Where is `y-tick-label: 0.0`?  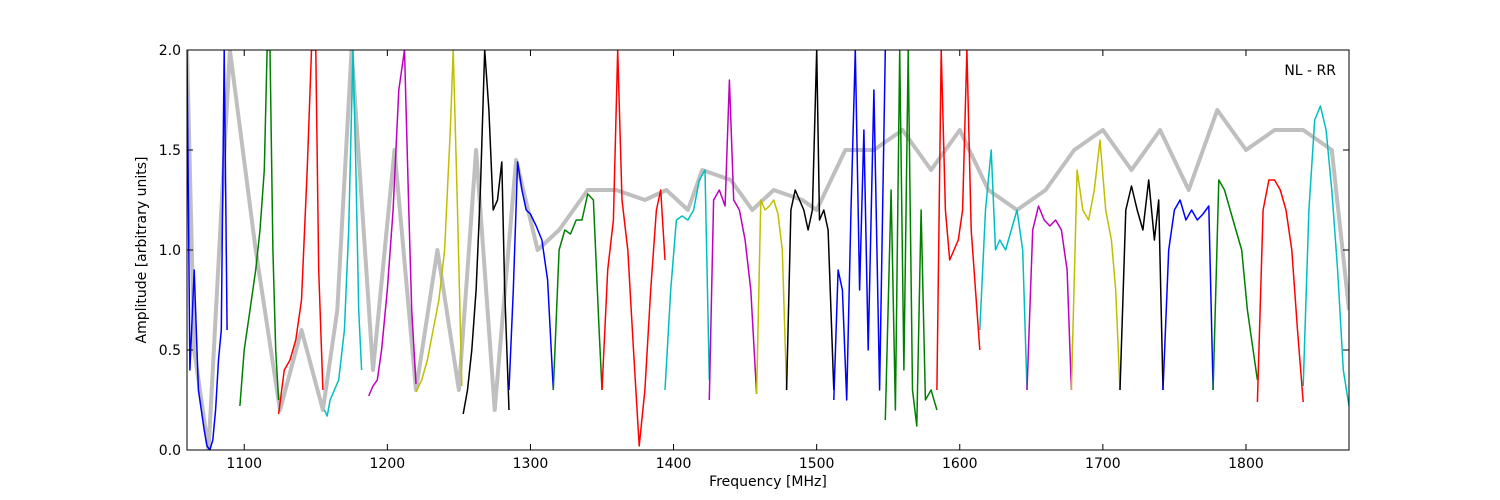
y-tick-label: 0.0 is located at coordinates (170, 451).